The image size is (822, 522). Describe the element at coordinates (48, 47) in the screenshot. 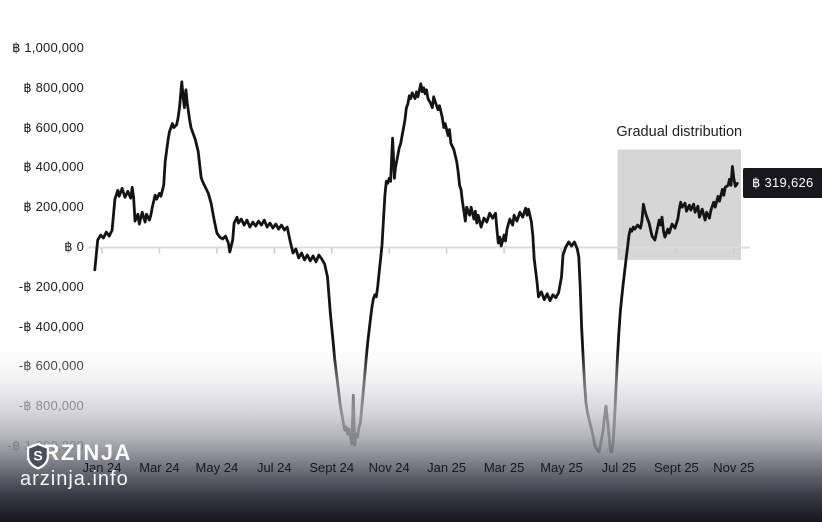

I see `y-tick-label: ฿ 1,000,000` at that location.